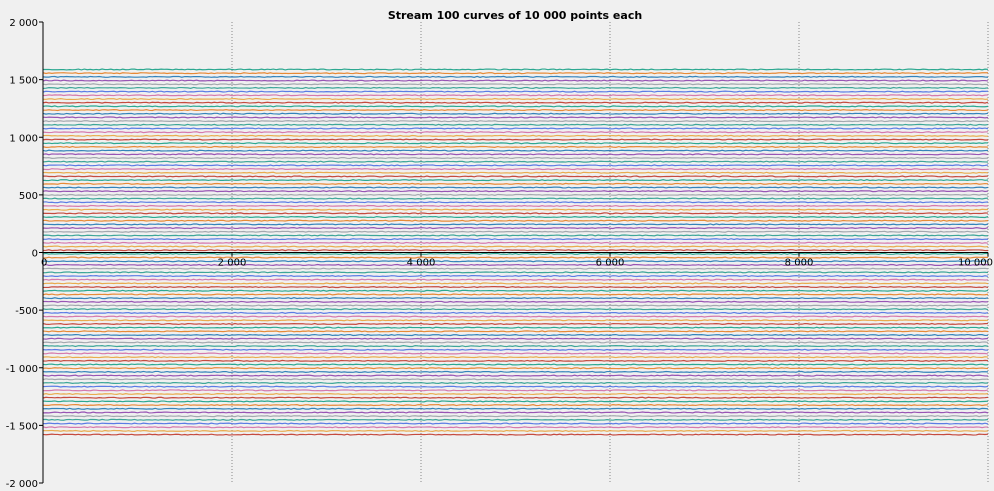 This screenshot has height=491, width=994. I want to click on x-tick-label-5: 10 000, so click(975, 263).